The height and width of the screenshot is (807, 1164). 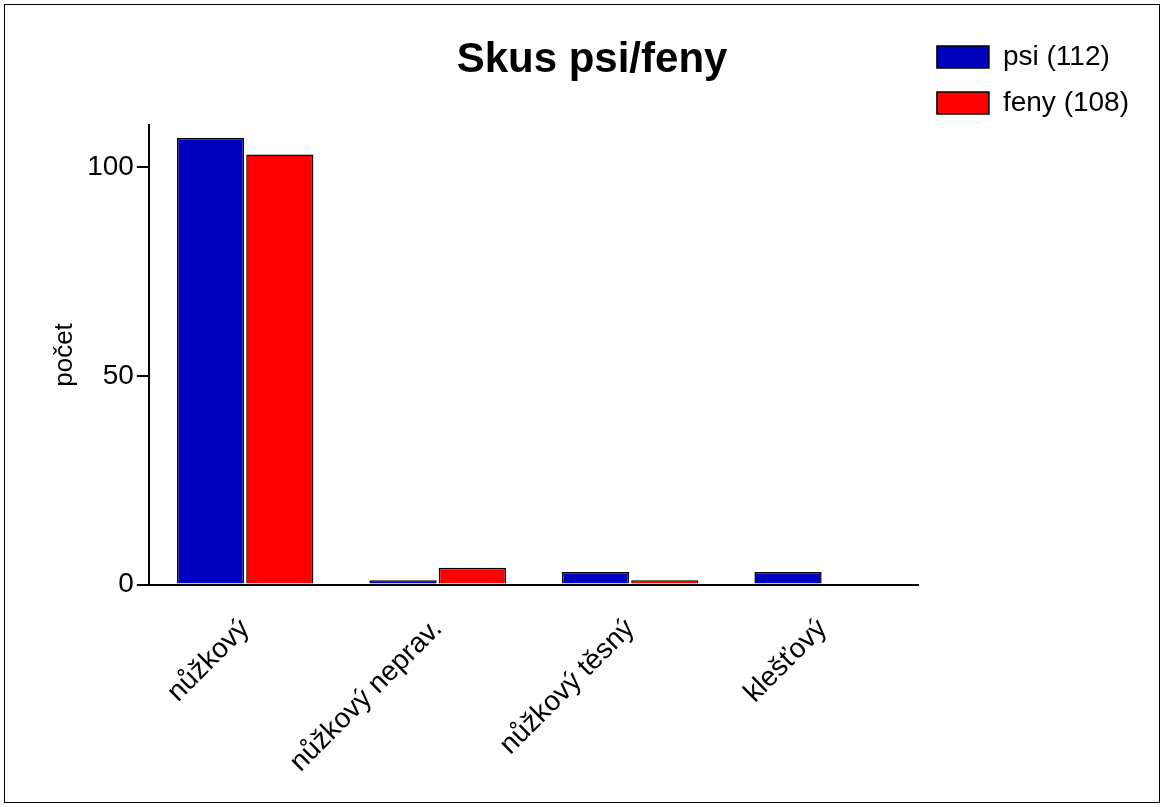 I want to click on y-tick-label: 100, so click(x=110, y=165).